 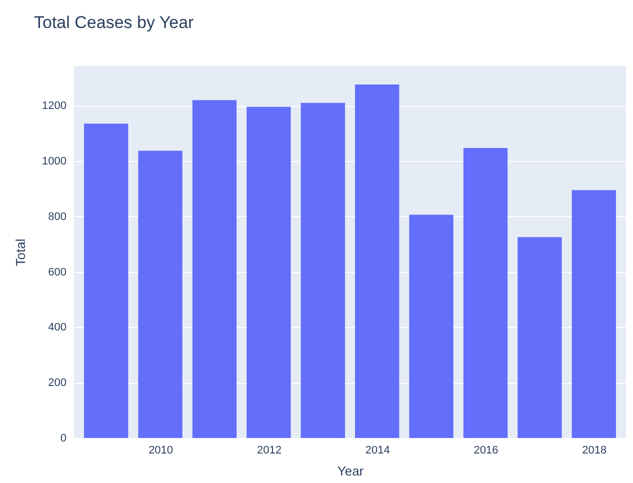 What do you see at coordinates (54, 162) in the screenshot?
I see `y-tick-label: 1000` at bounding box center [54, 162].